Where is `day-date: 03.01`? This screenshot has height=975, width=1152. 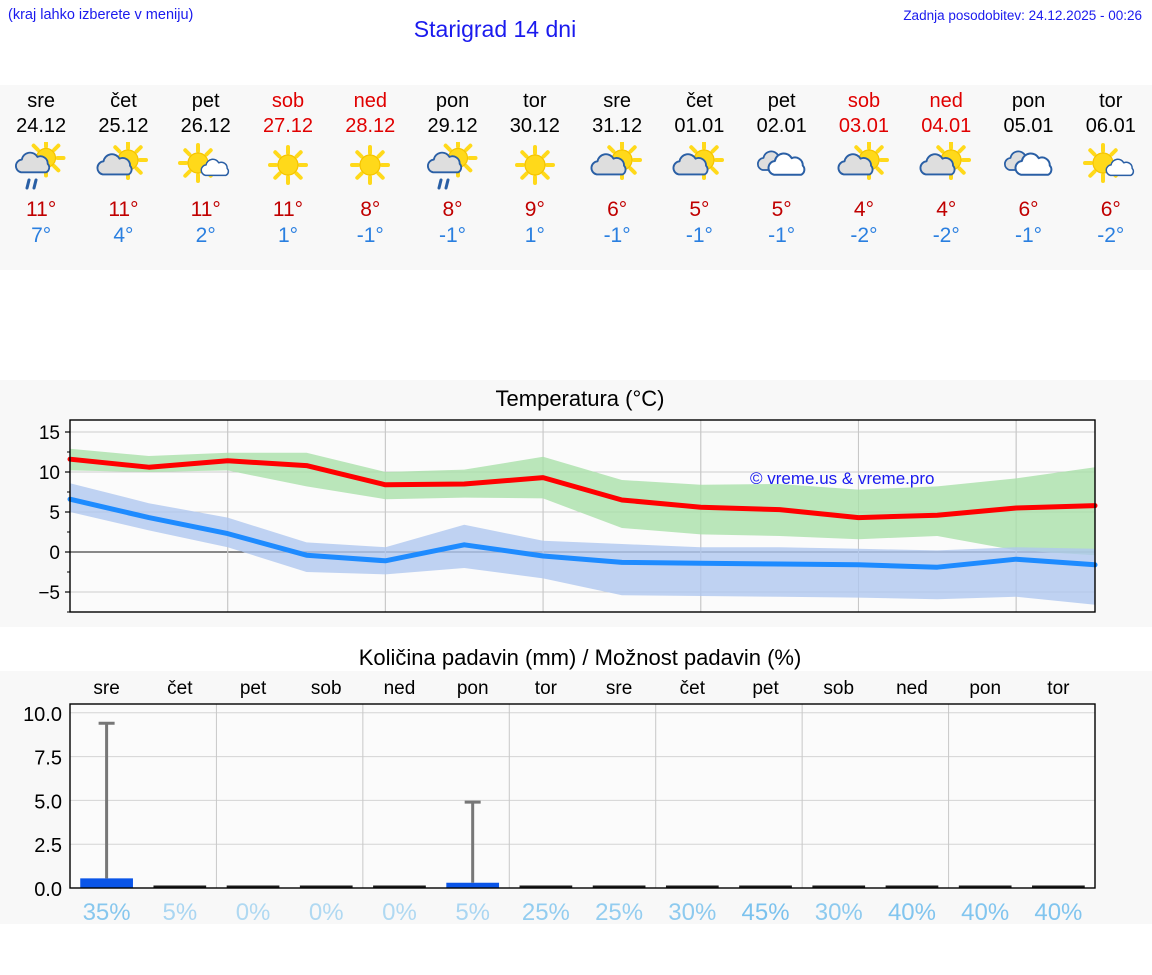 day-date: 03.01 is located at coordinates (863, 126).